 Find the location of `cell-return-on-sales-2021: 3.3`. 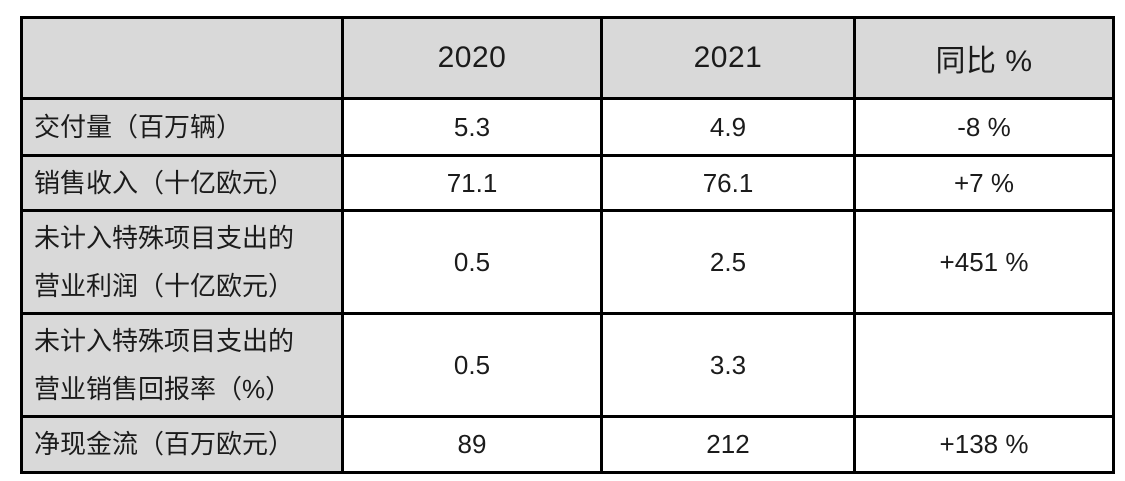

cell-return-on-sales-2021: 3.3 is located at coordinates (728, 365).